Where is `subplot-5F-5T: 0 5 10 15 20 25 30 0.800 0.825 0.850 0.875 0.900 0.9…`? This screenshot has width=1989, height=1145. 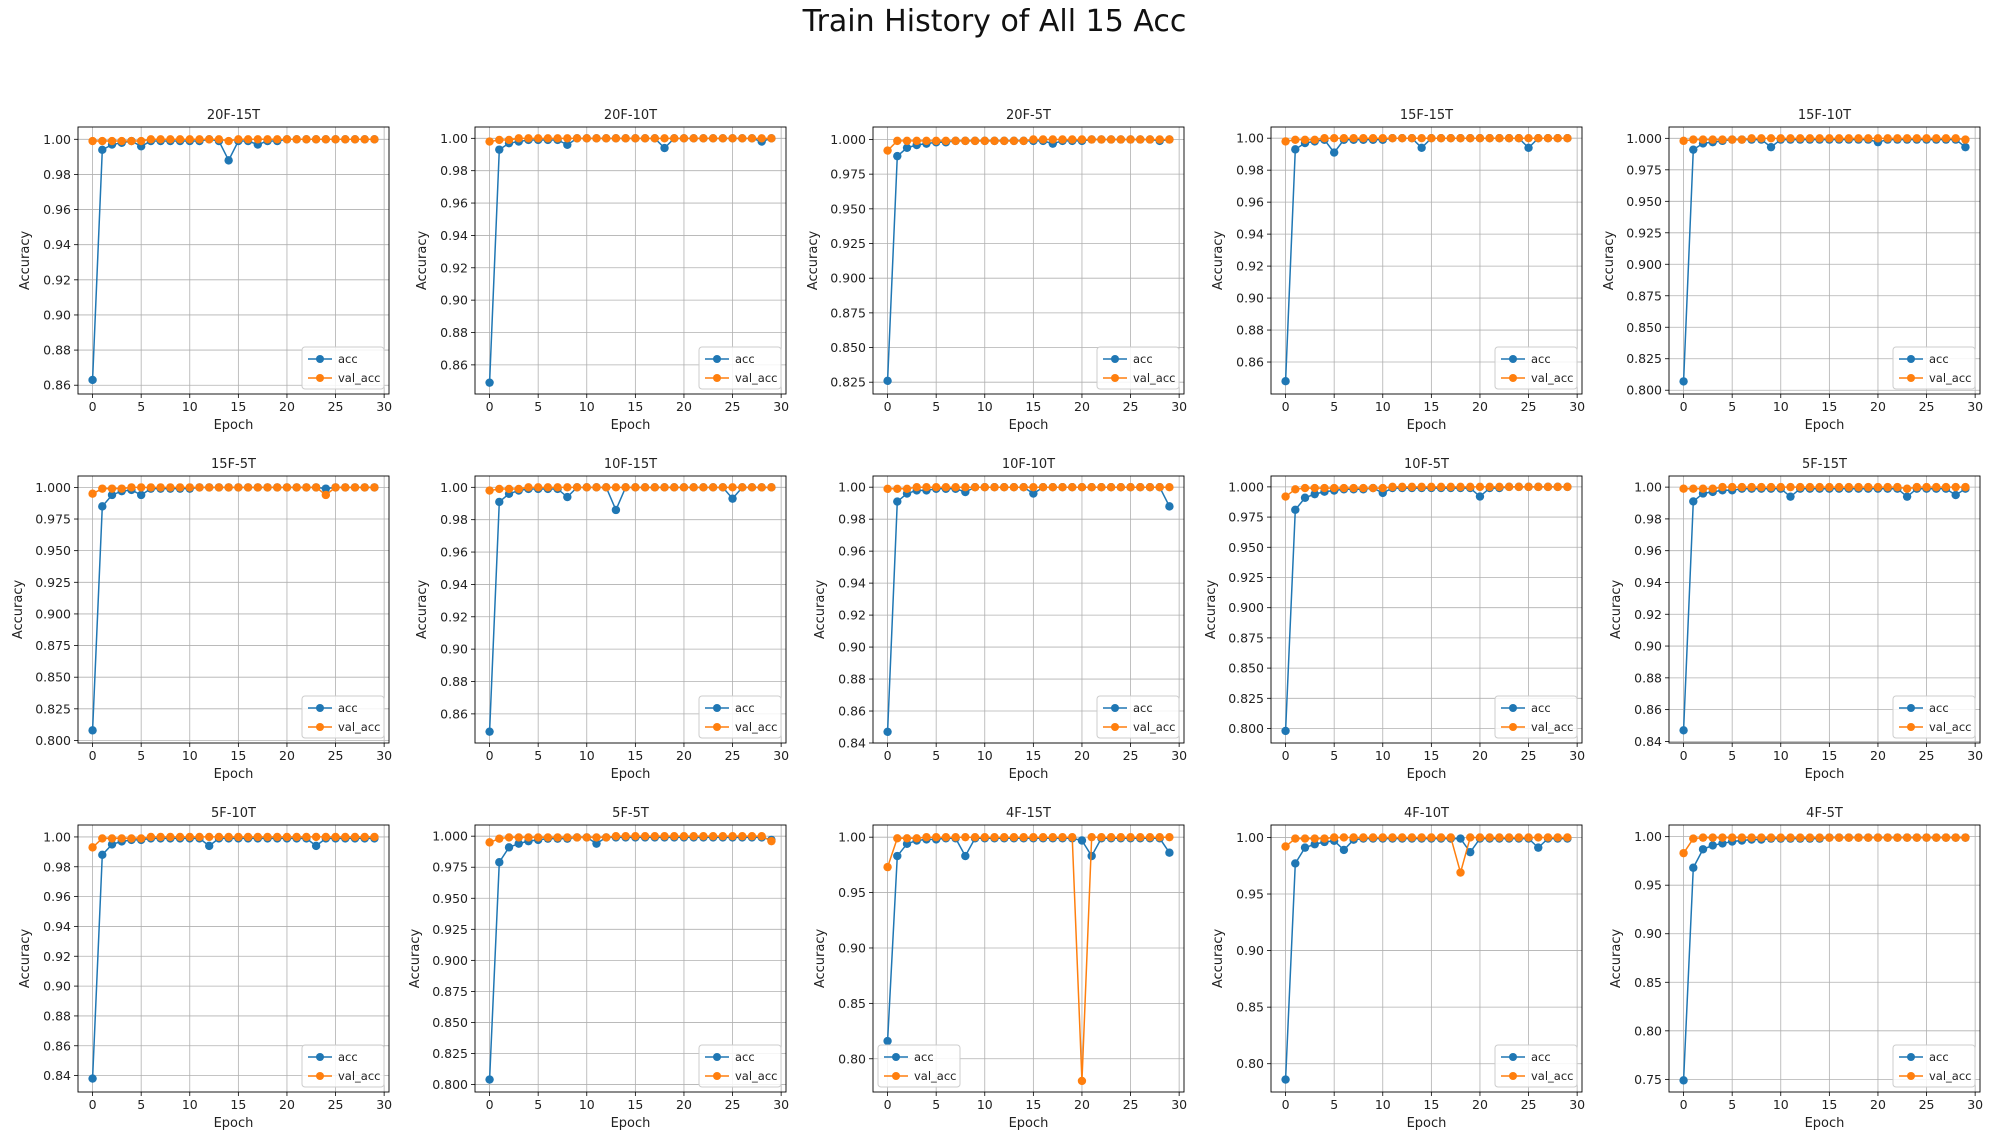
subplot-5F-5T: 0 5 10 15 20 25 30 0.800 0.825 0.850 0.875 0.900 0.9… is located at coordinates (598, 968).